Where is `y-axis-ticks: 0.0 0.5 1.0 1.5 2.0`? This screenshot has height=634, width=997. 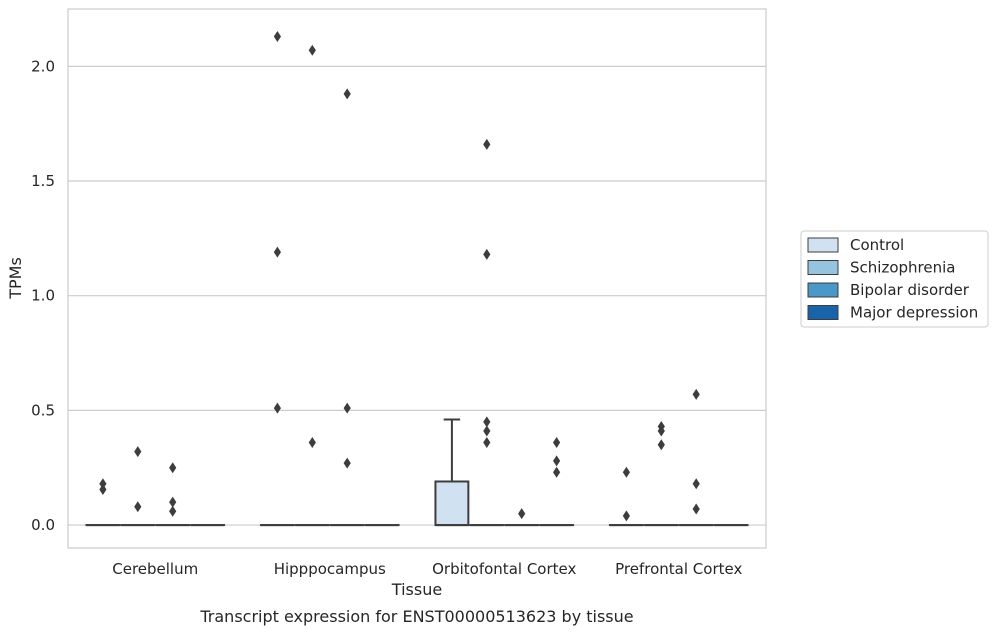 y-axis-ticks: 0.0 0.5 1.0 1.5 2.0 is located at coordinates (43, 295).